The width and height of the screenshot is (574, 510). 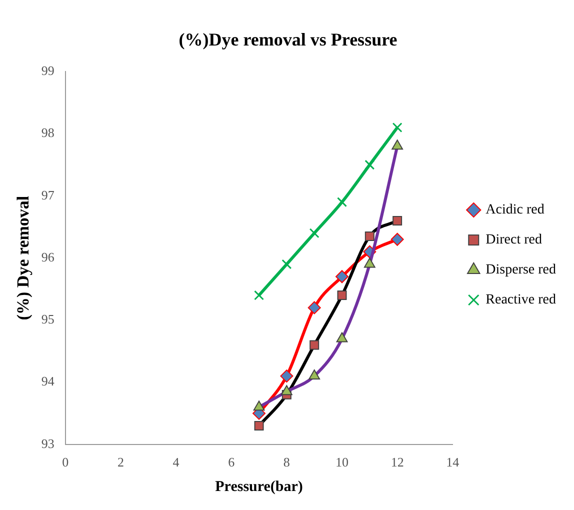 What do you see at coordinates (397, 462) in the screenshot?
I see `x-tick-label: 12` at bounding box center [397, 462].